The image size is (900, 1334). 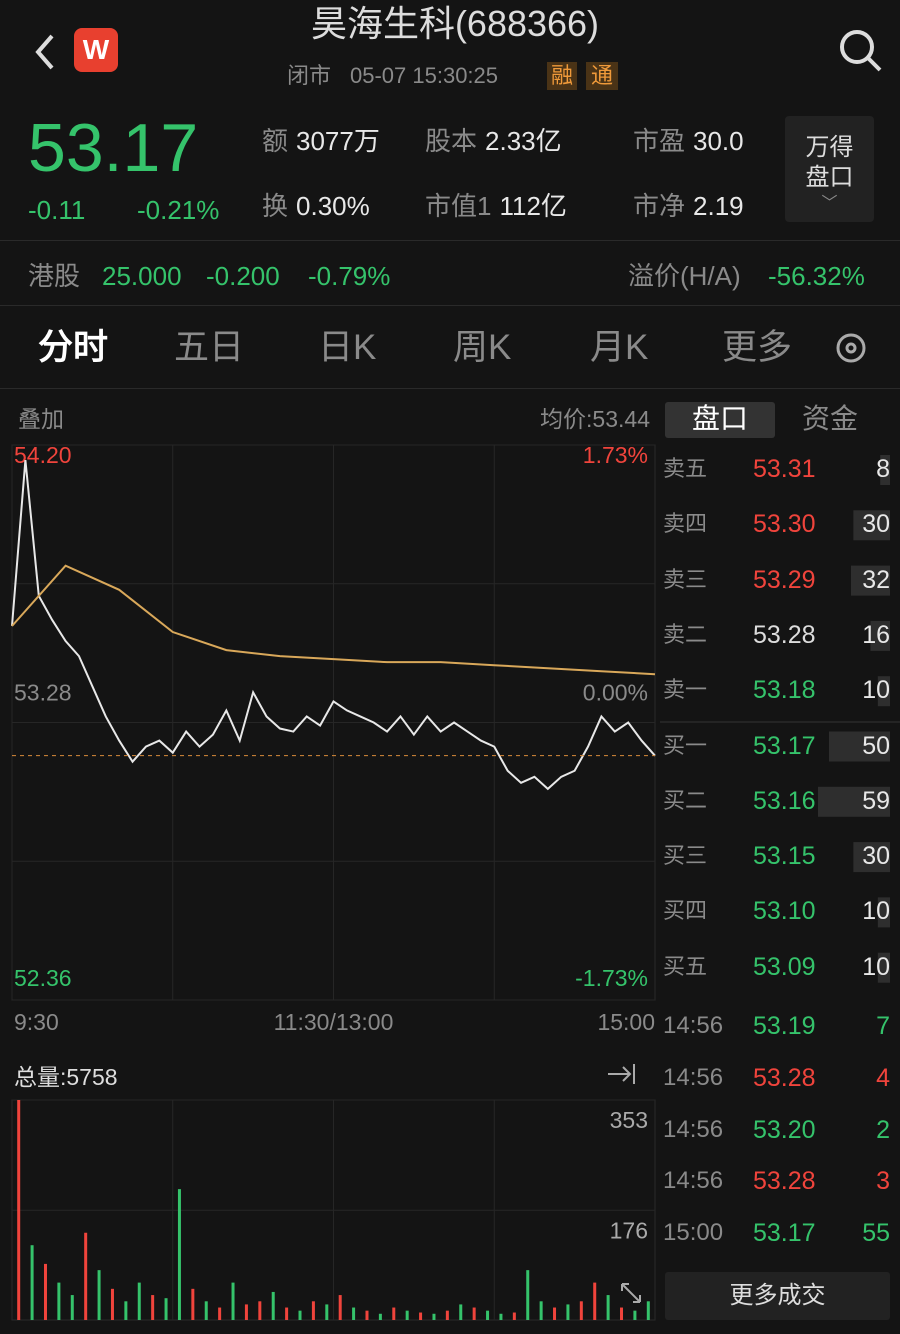 I want to click on book-label: 买一, so click(x=685, y=745).